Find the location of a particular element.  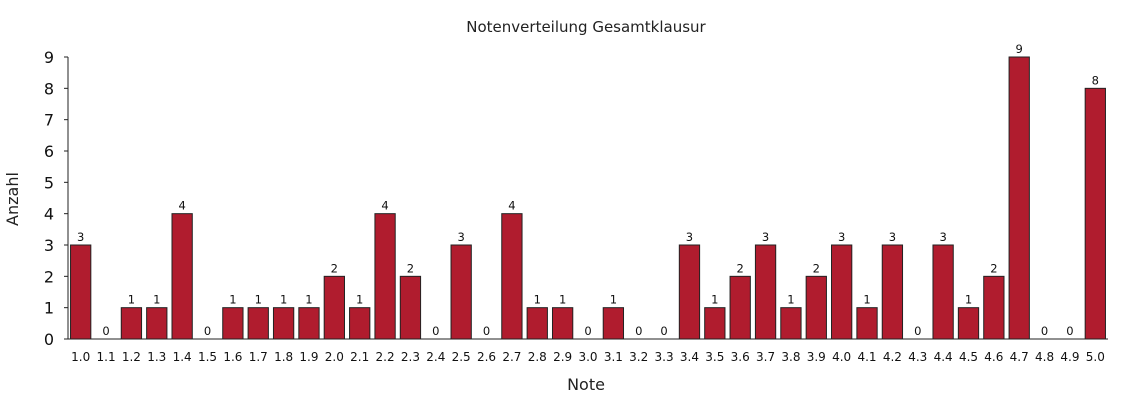

y-tick-label: 7 is located at coordinates (49, 120).